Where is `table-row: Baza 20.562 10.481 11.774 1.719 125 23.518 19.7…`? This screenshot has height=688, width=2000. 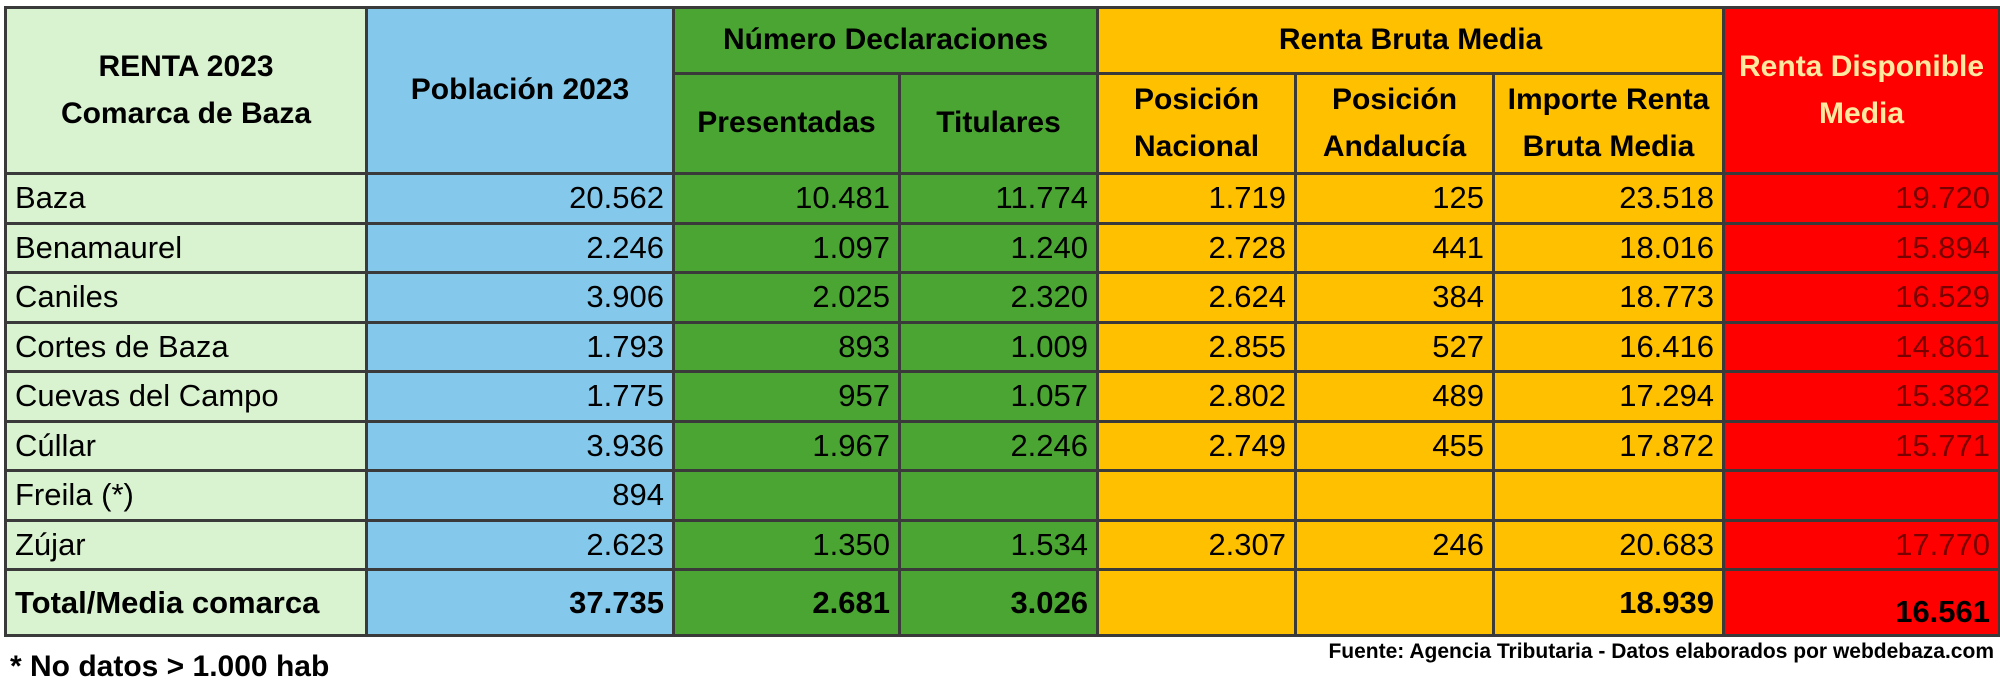
table-row: Baza 20.562 10.481 11.774 1.719 125 23.518 19.7… is located at coordinates (1002, 198).